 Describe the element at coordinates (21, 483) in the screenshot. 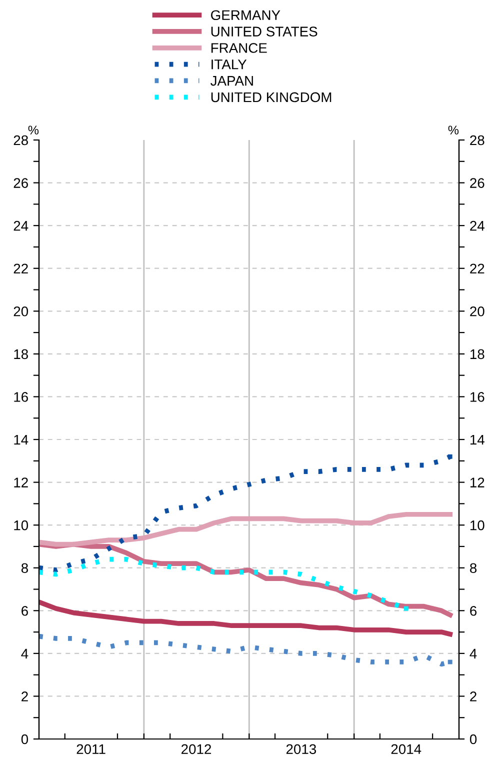

I see `y-tick-label: 12` at that location.